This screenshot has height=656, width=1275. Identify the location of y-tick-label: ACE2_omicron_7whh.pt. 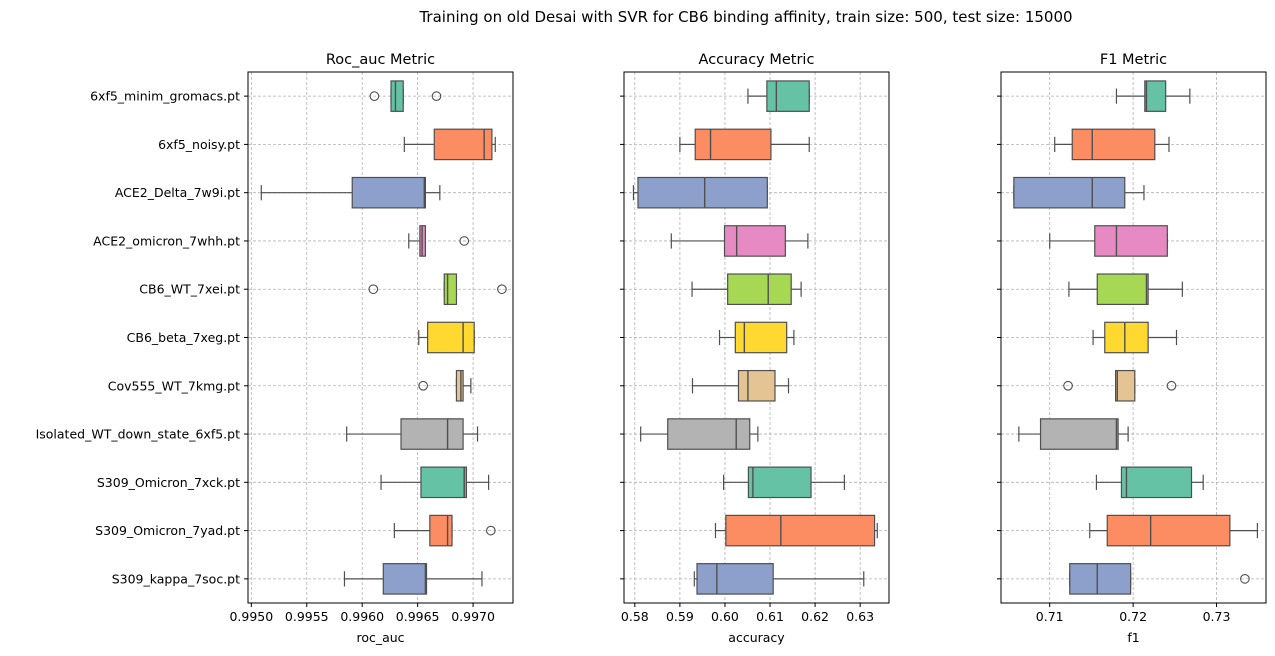
(166, 240).